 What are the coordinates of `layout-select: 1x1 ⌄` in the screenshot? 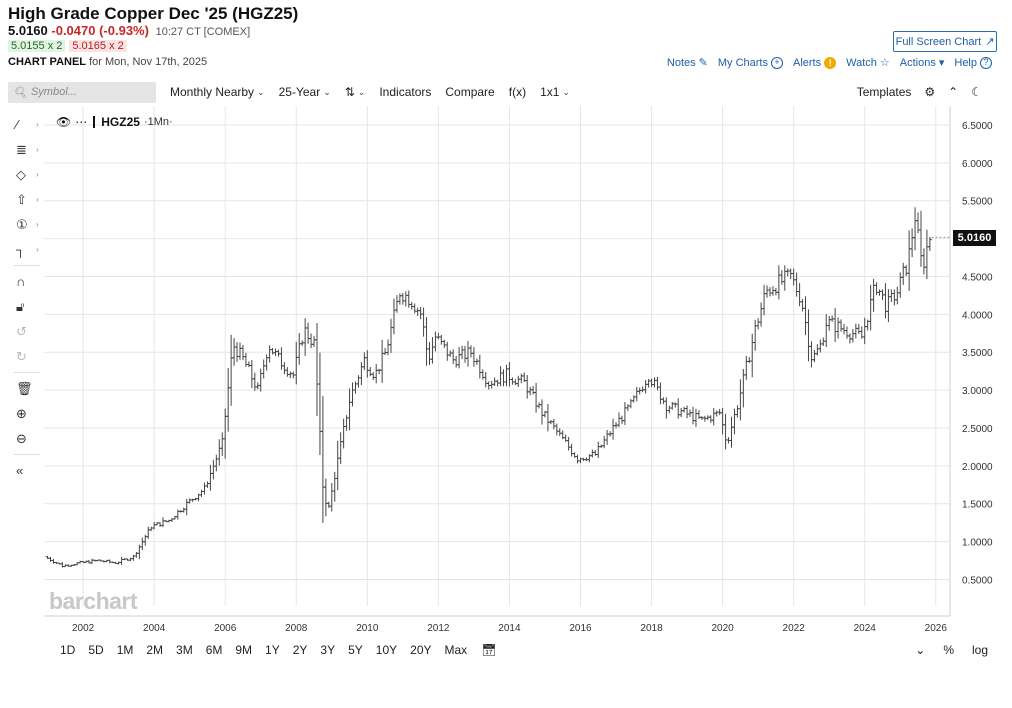 It's located at (555, 92).